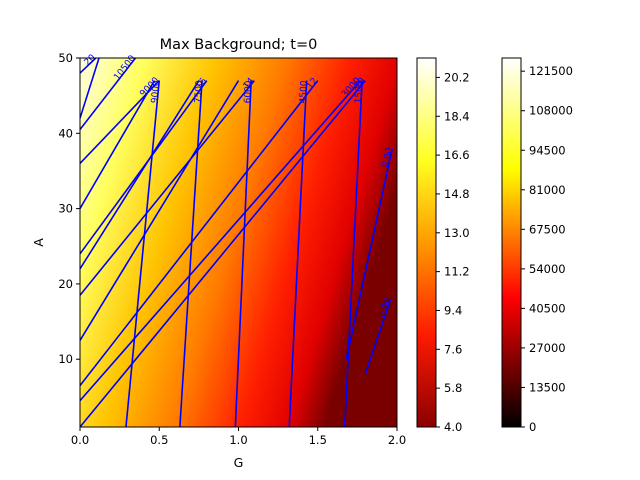 The width and height of the screenshot is (640, 480). What do you see at coordinates (453, 349) in the screenshot?
I see `colorbar-field-tick-label: 7.6` at bounding box center [453, 349].